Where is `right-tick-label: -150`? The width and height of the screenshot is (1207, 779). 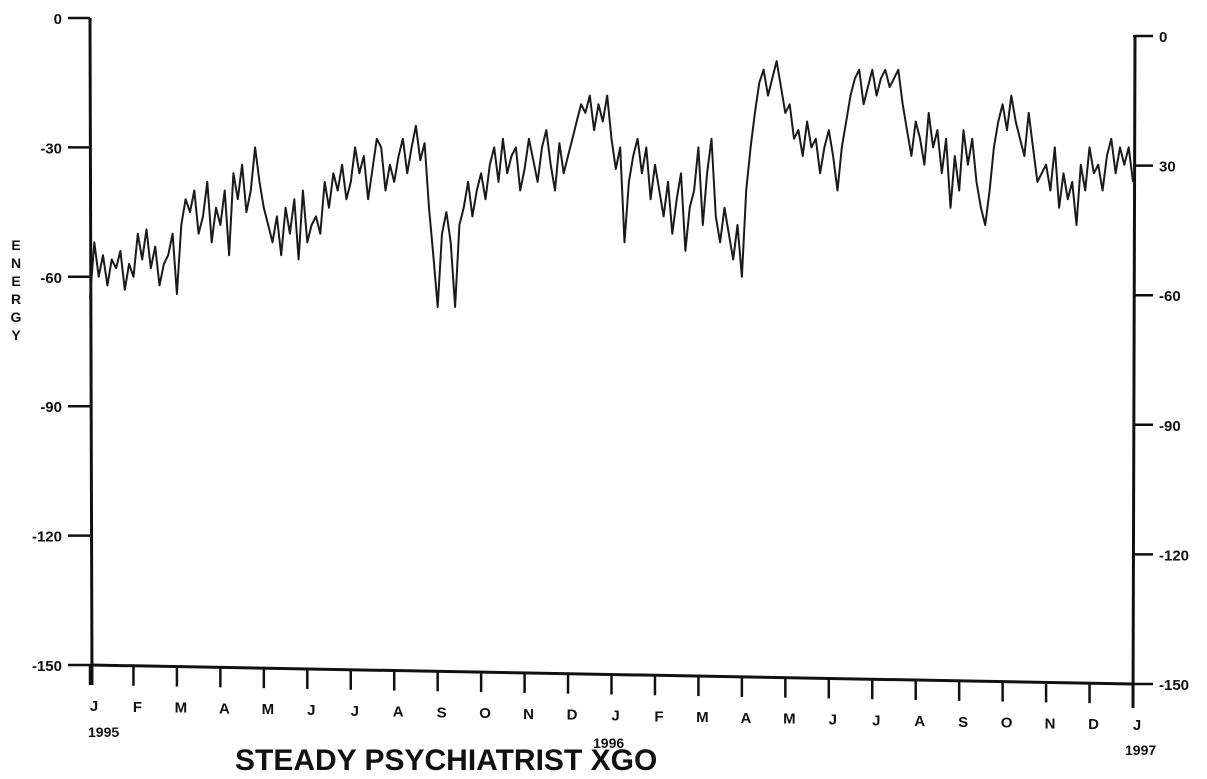 right-tick-label: -150 is located at coordinates (1174, 685).